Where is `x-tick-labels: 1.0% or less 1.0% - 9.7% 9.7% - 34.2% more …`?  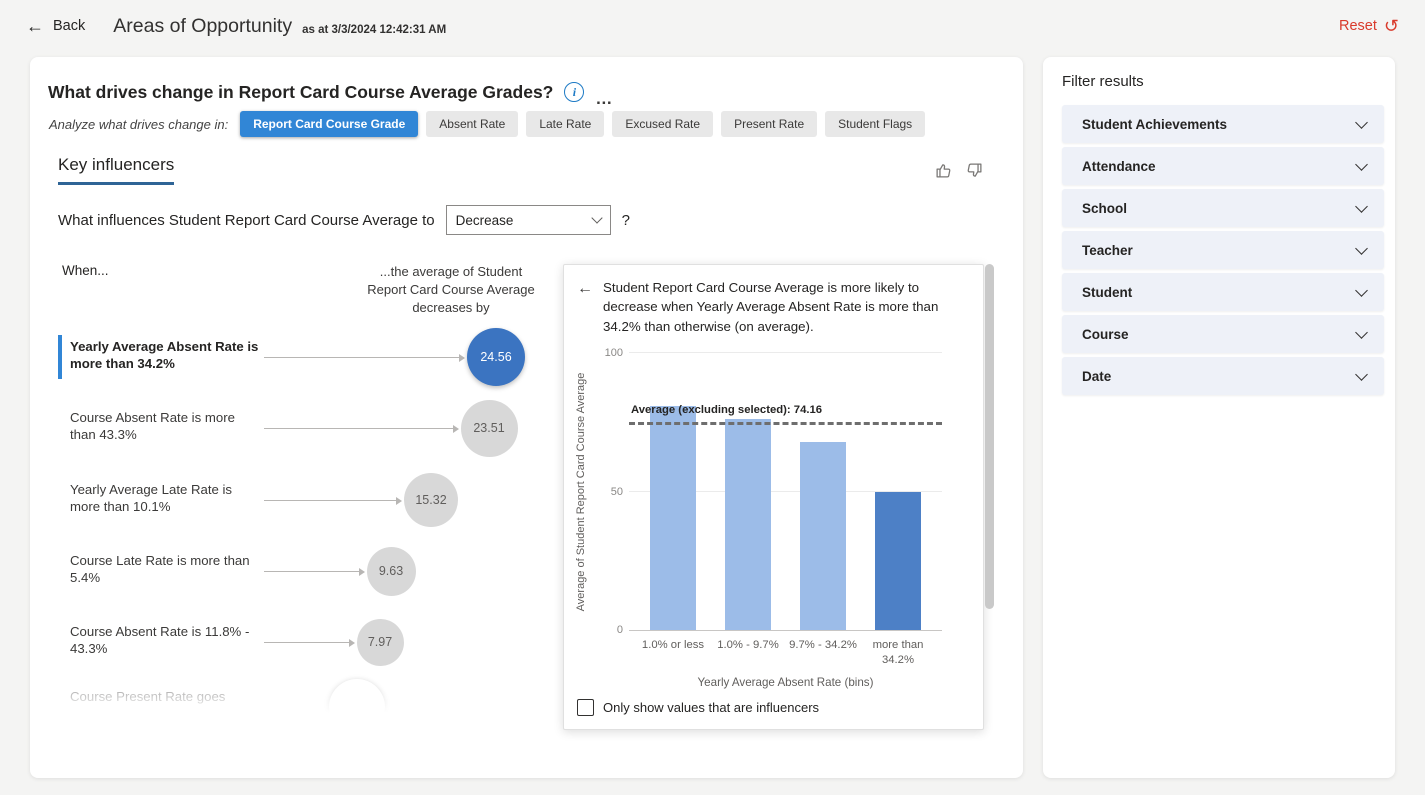 x-tick-labels: 1.0% or less 1.0% - 9.7% 9.7% - 34.2% more … is located at coordinates (785, 653).